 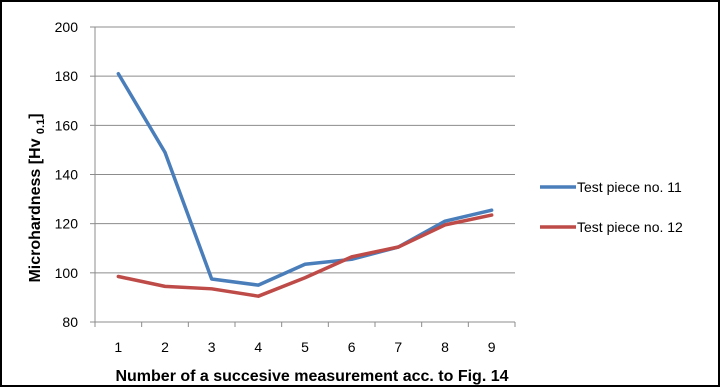 I want to click on legend: Test piece no. 11 Test piece no. 12, so click(x=611, y=207).